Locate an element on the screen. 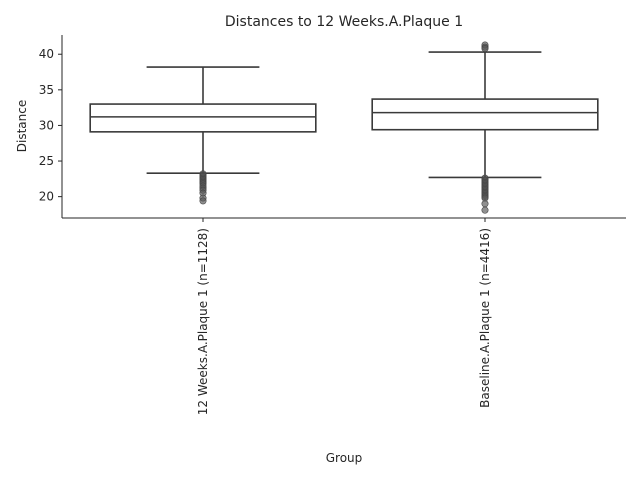  y-tick-label: 35 is located at coordinates (46, 90).